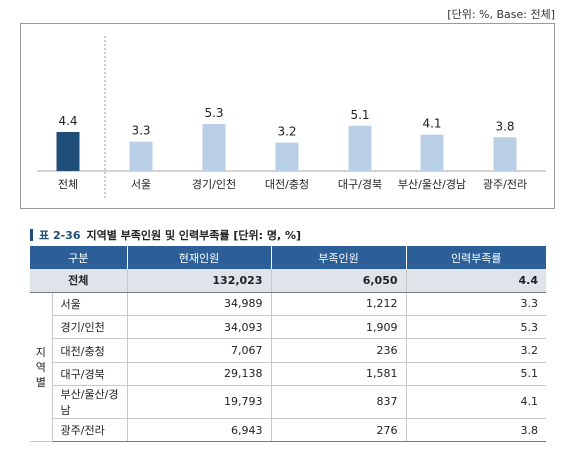  Describe the element at coordinates (198, 374) in the screenshot. I see `current-count: 29,138` at that location.